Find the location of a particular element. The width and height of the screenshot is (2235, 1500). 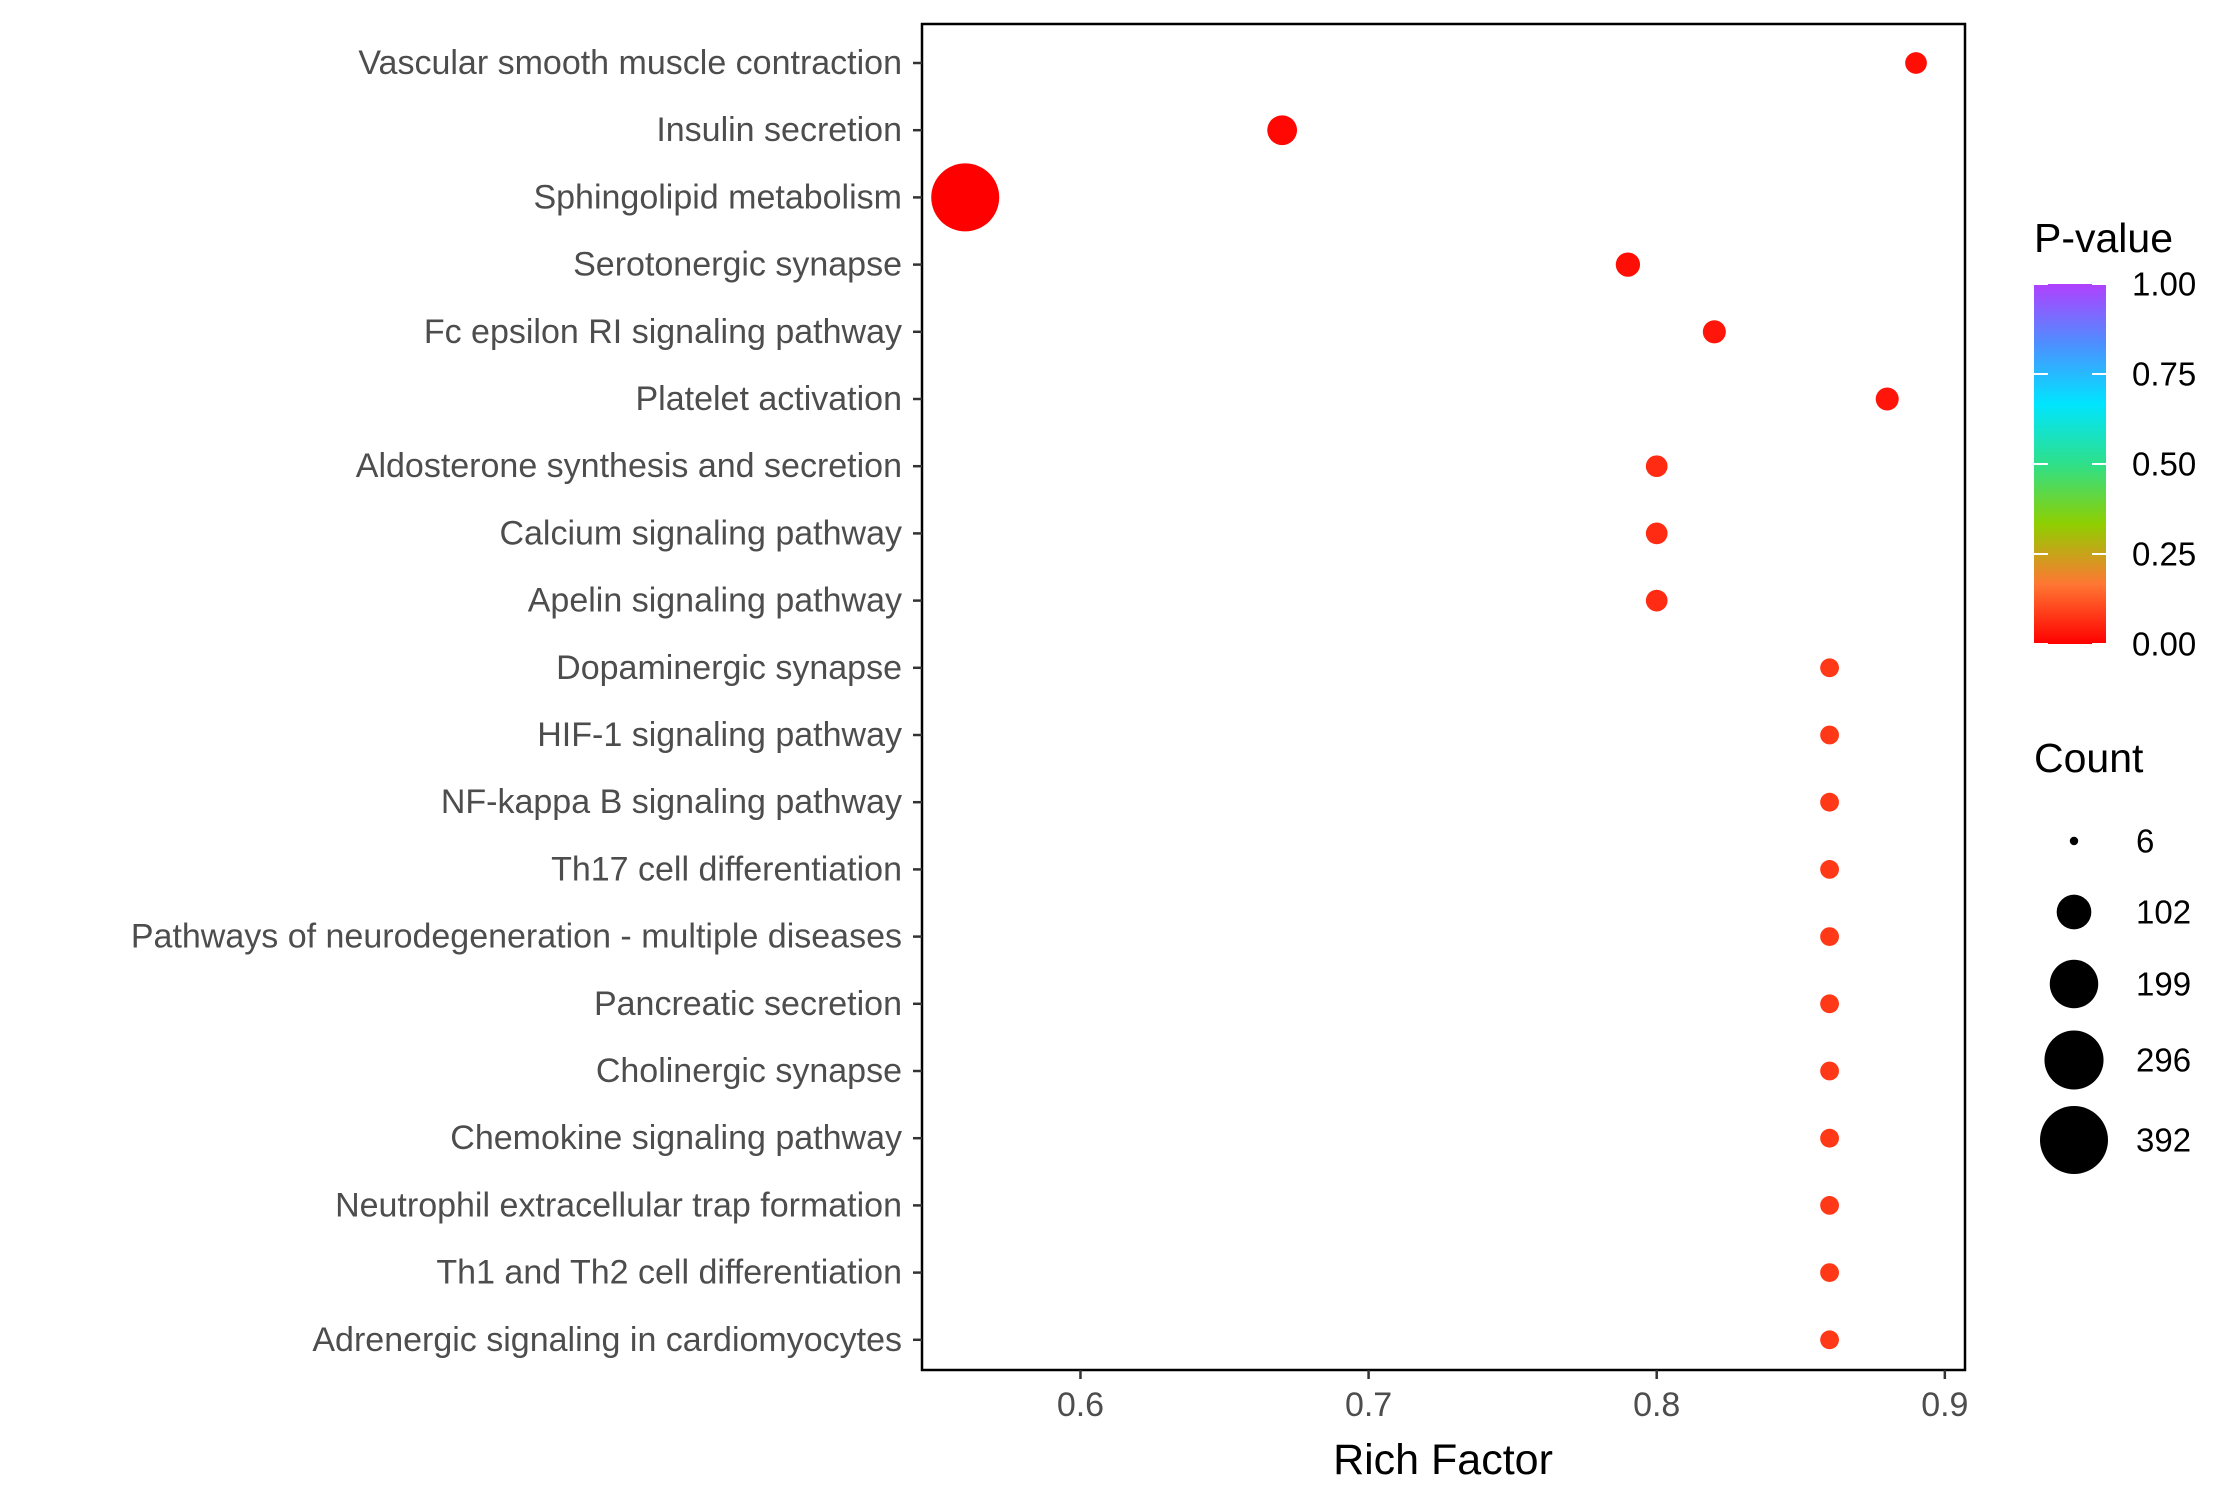

point-chemokine-signaling-pathway is located at coordinates (1829, 1138).